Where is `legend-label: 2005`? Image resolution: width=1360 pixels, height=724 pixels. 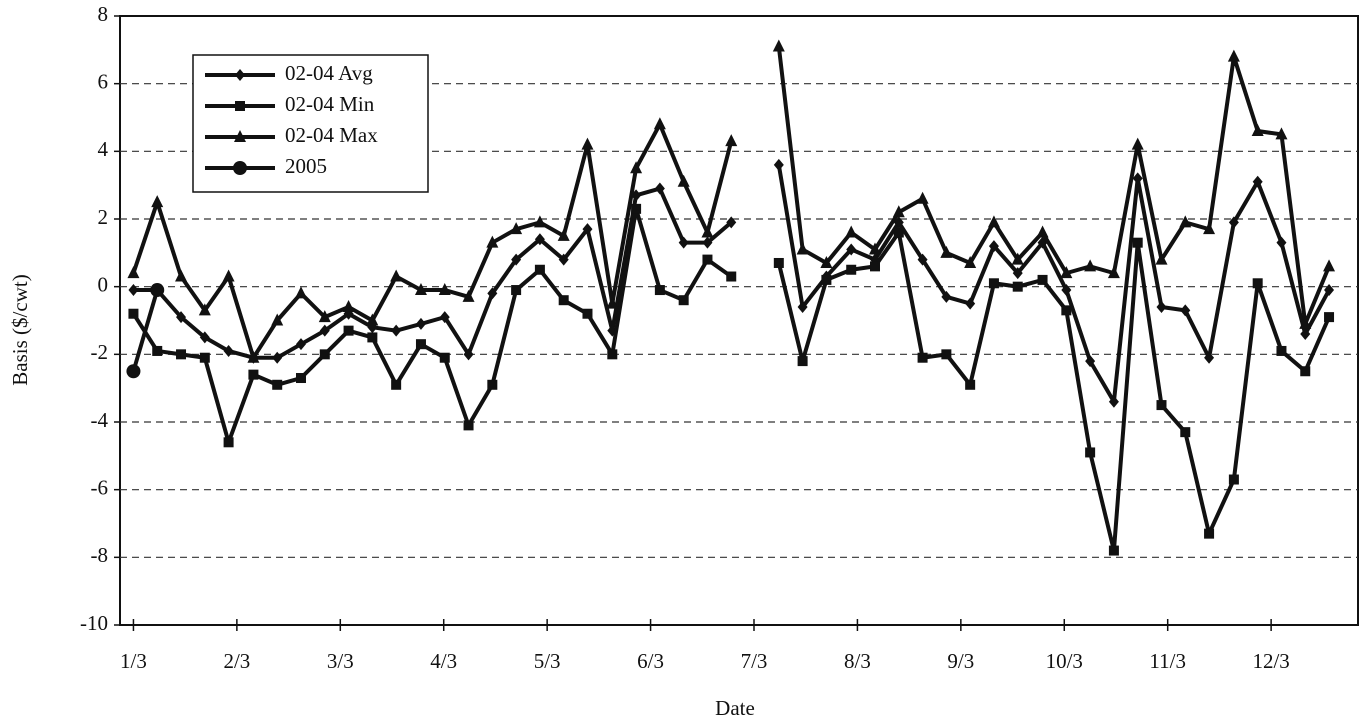 legend-label: 2005 is located at coordinates (306, 166).